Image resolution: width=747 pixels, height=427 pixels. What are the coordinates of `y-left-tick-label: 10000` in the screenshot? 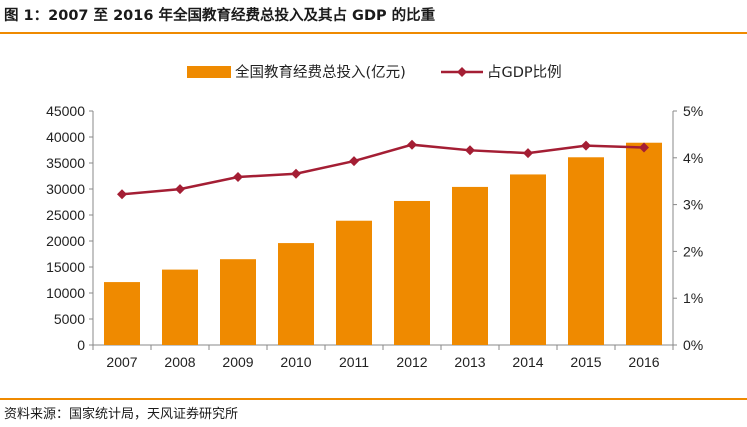 It's located at (65, 293).